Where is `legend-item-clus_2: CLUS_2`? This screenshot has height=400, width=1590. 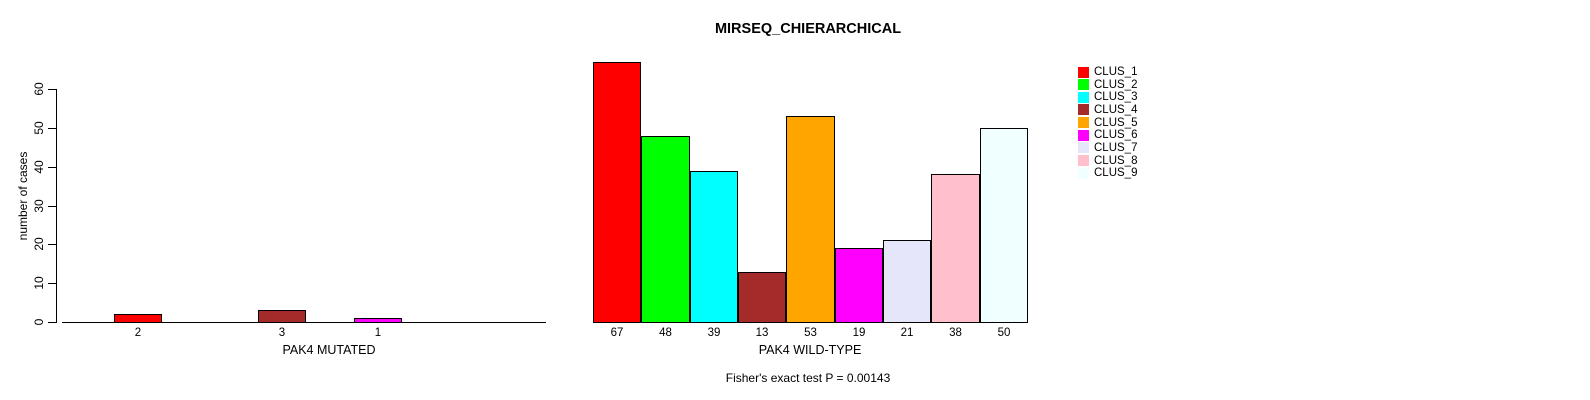 legend-item-clus_2: CLUS_2 is located at coordinates (1107, 85).